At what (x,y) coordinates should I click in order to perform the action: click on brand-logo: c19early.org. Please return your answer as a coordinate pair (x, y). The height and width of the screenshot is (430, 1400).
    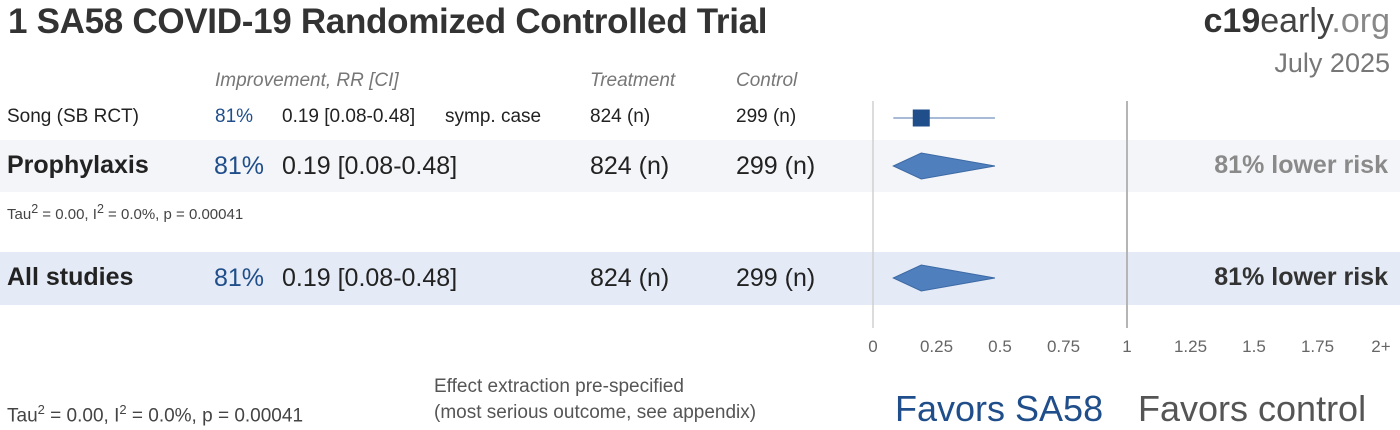
    Looking at the image, I should click on (1297, 21).